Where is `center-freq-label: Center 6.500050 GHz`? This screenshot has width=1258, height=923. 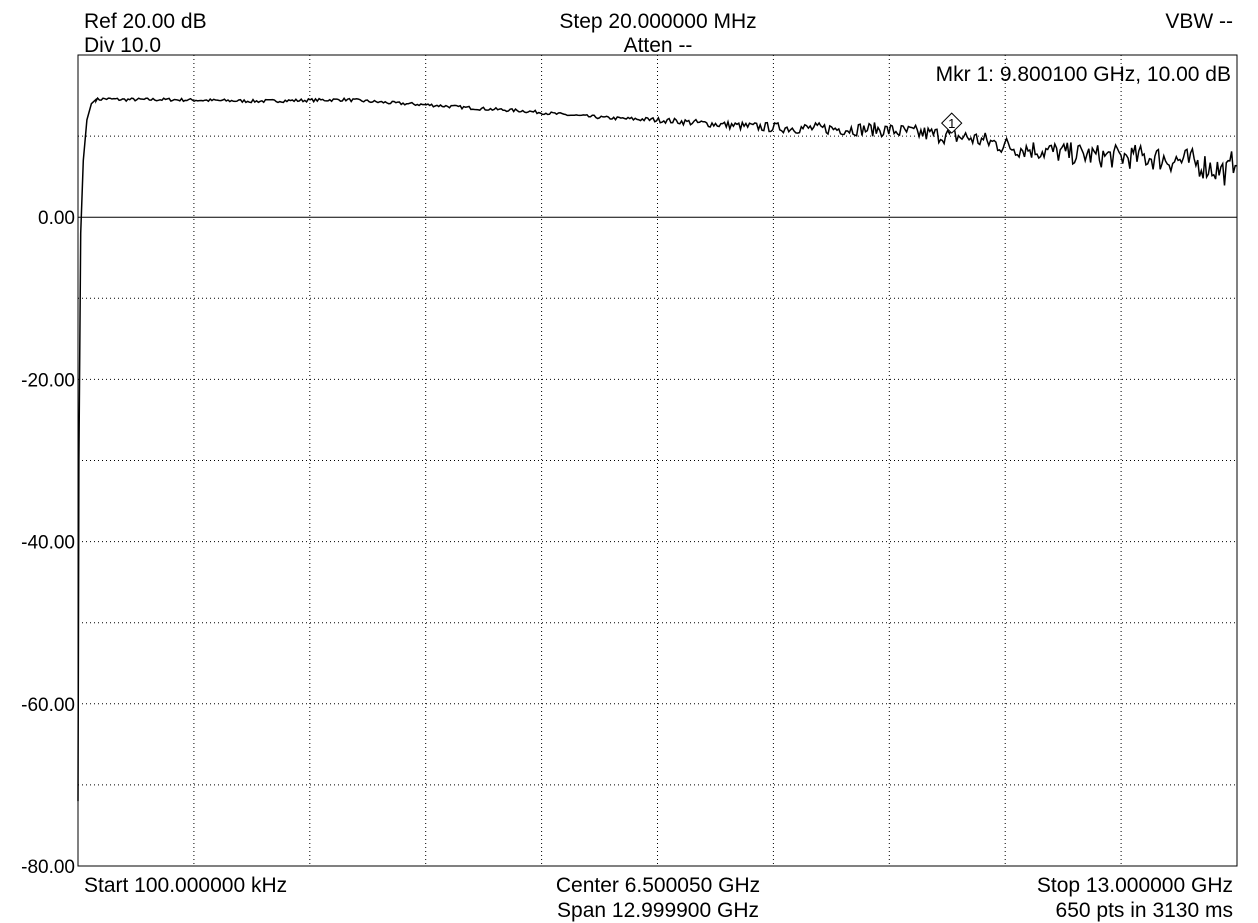
center-freq-label: Center 6.500050 GHz is located at coordinates (658, 885).